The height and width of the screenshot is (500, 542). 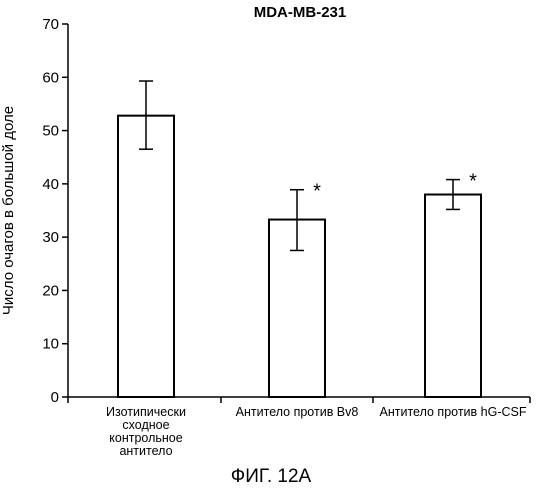 I want to click on figure-caption: ФИГ. 12А, so click(x=271, y=477).